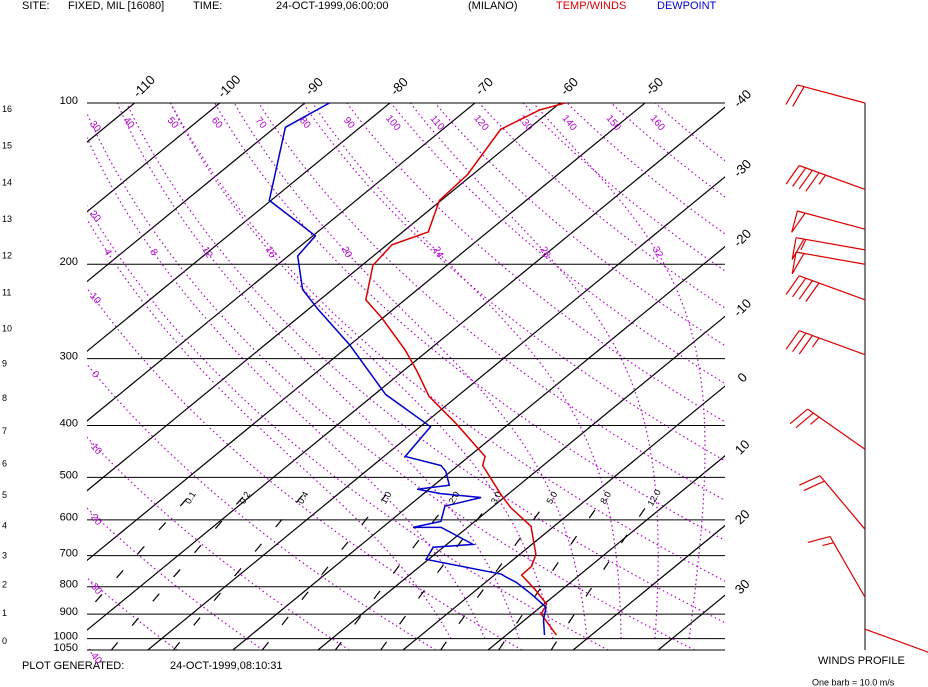 The width and height of the screenshot is (928, 687). What do you see at coordinates (480, 123) in the screenshot?
I see `dry-adiabat-label: 120` at bounding box center [480, 123].